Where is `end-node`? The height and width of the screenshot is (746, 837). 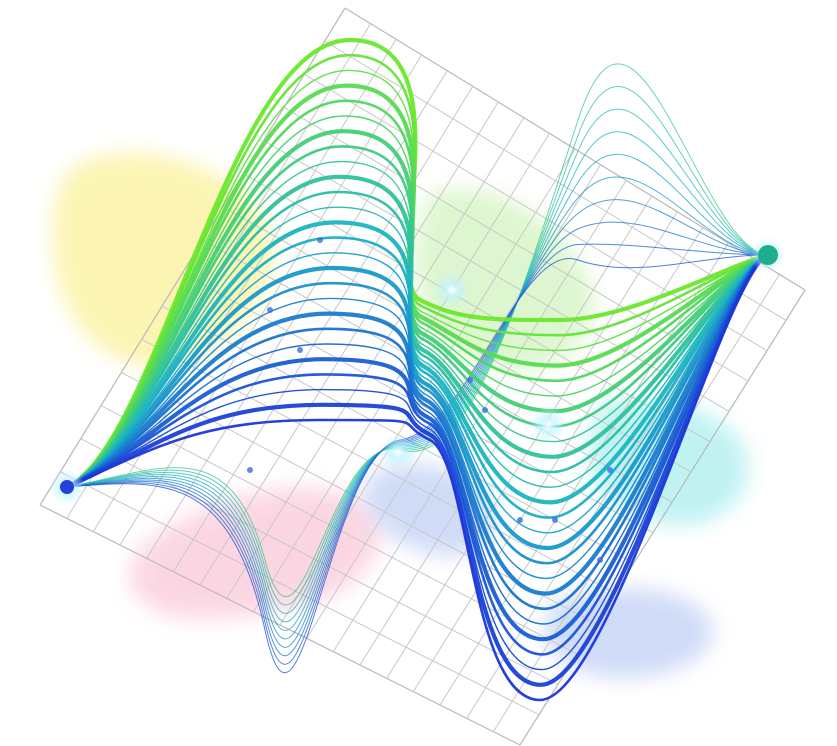
end-node is located at coordinates (768, 255).